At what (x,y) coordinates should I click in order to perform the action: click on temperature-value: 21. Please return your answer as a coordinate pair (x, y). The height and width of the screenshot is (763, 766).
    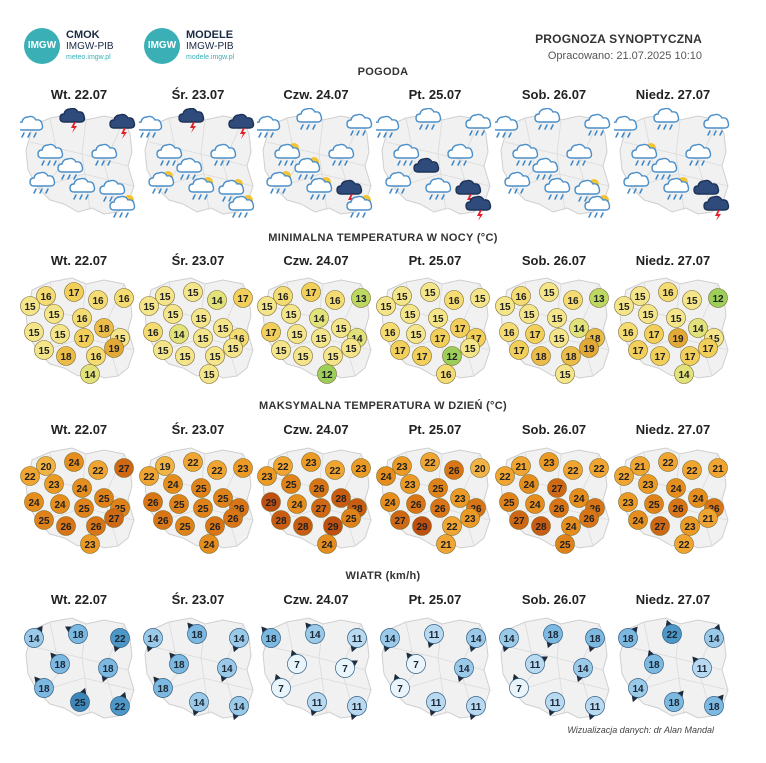
    Looking at the image, I should click on (446, 545).